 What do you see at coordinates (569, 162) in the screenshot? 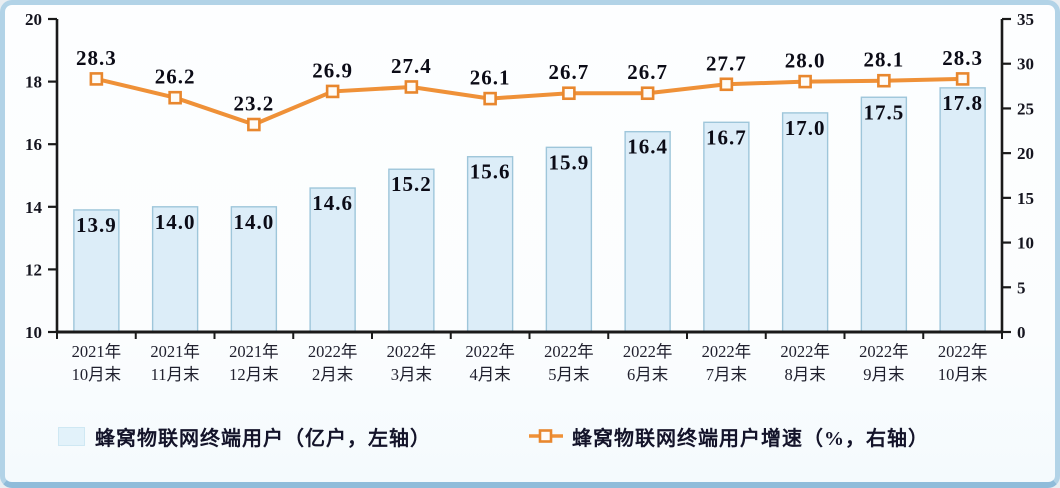
I see `bar-value-label: 15.9` at bounding box center [569, 162].